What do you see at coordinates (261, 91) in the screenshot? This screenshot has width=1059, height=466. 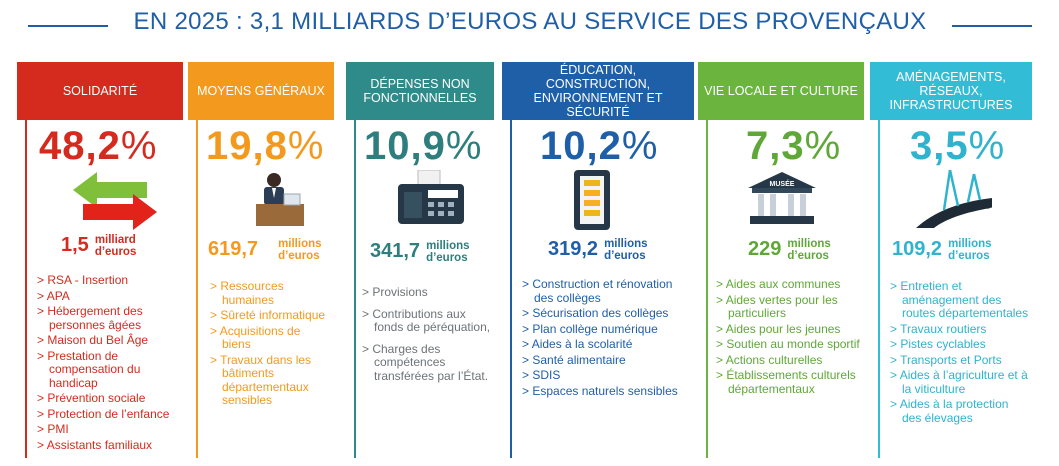 I see `column-header: MOYENS GÉNÉRAUX` at bounding box center [261, 91].